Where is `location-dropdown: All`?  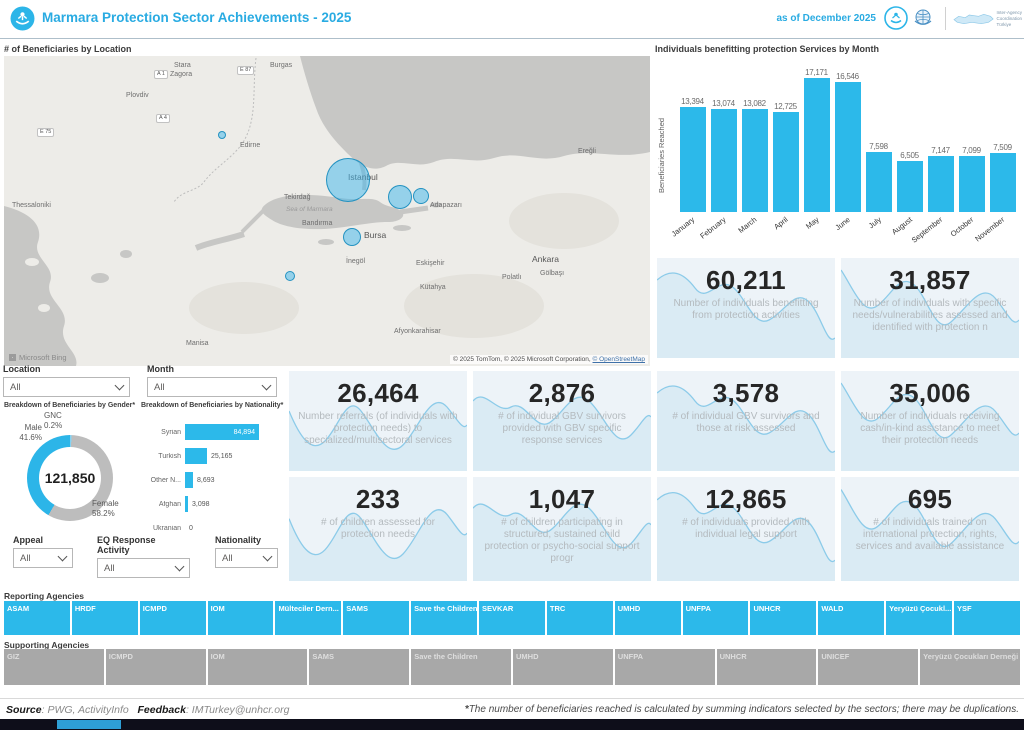 location-dropdown: All is located at coordinates (66, 387).